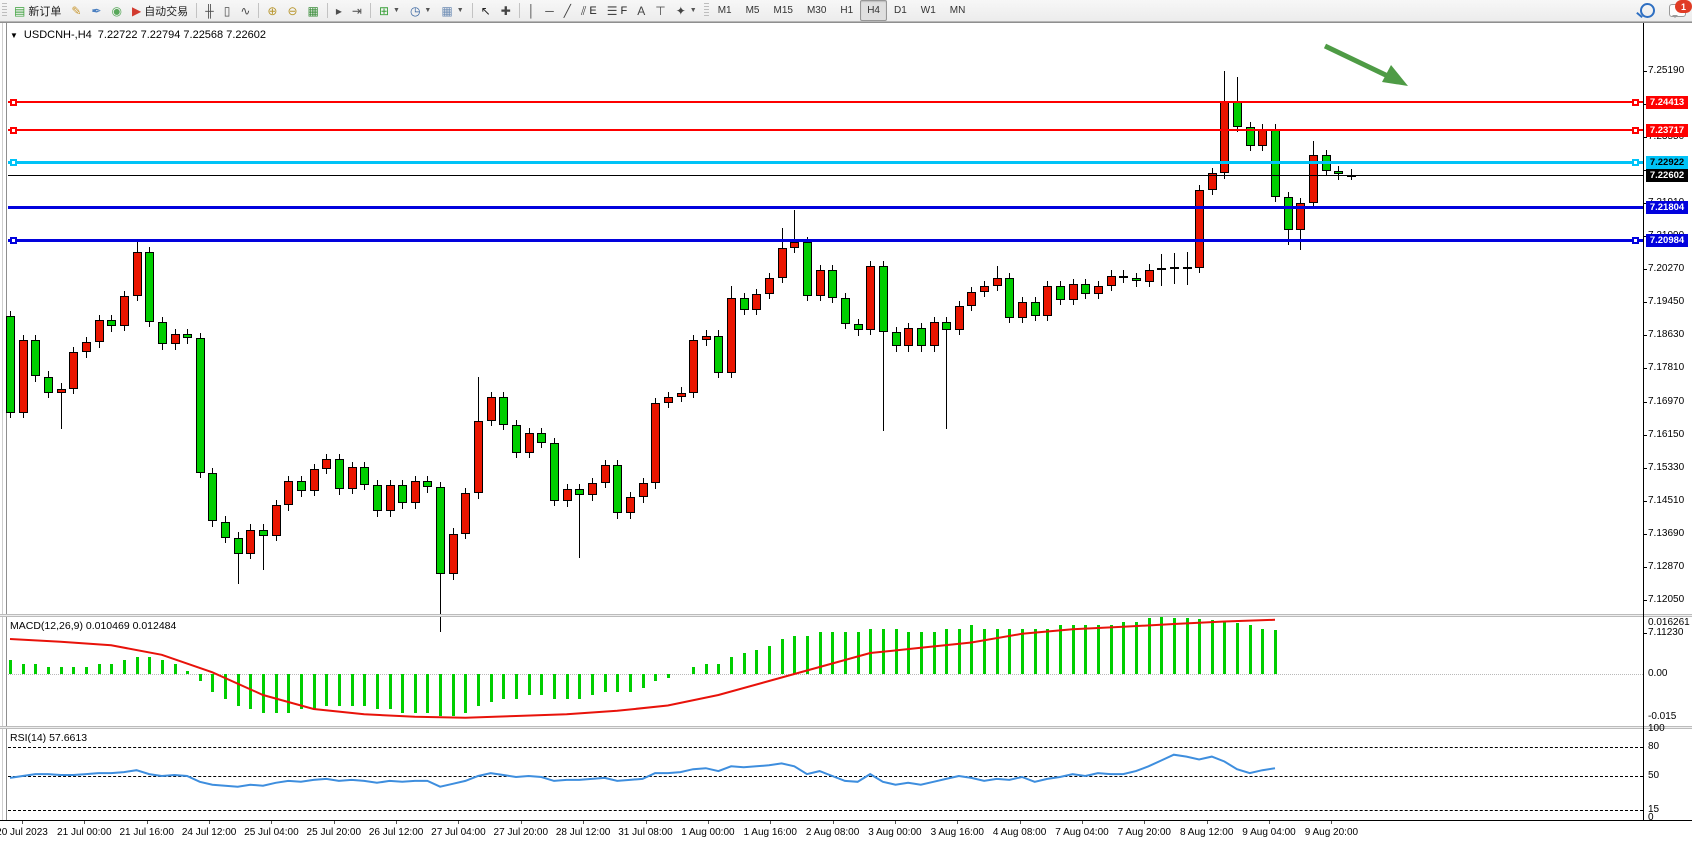 Image resolution: width=1692 pixels, height=849 pixels. I want to click on timeframe-m1-button: M1, so click(724, 10).